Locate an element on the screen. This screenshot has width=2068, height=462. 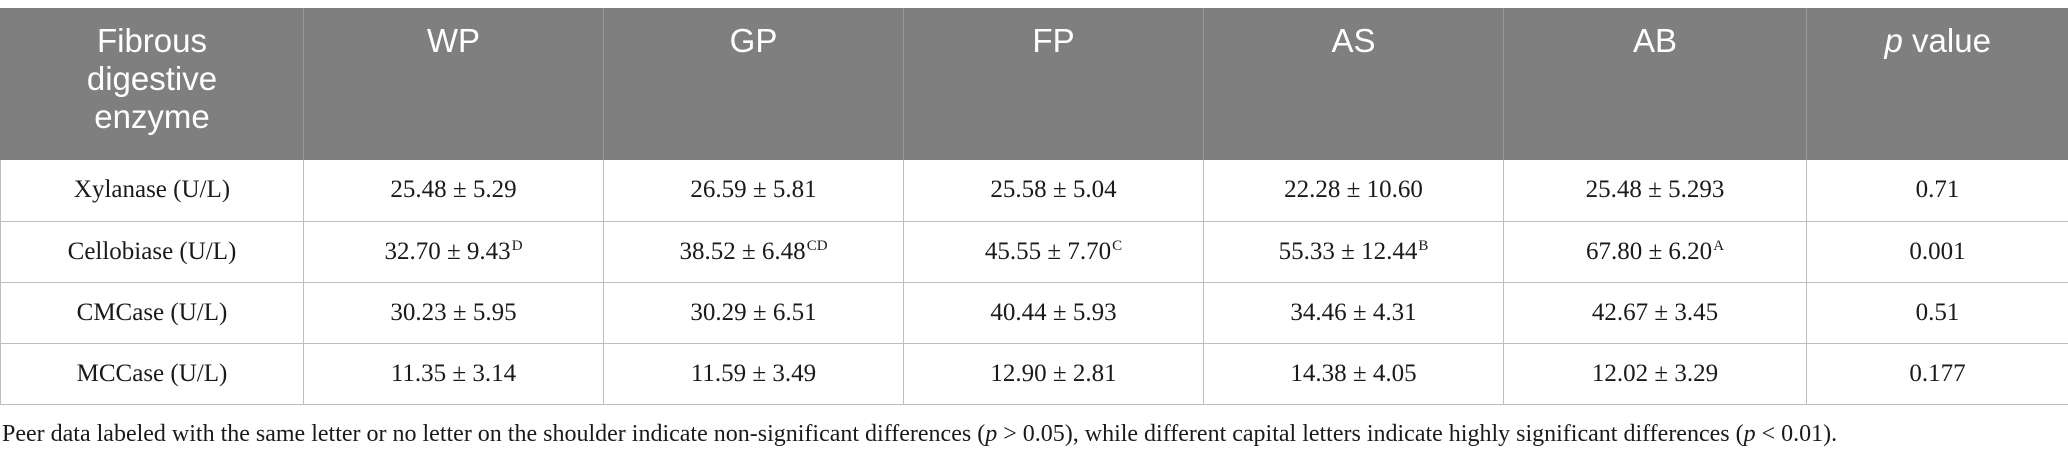
table-cell: 30.29 ± 6.51 is located at coordinates (753, 312).